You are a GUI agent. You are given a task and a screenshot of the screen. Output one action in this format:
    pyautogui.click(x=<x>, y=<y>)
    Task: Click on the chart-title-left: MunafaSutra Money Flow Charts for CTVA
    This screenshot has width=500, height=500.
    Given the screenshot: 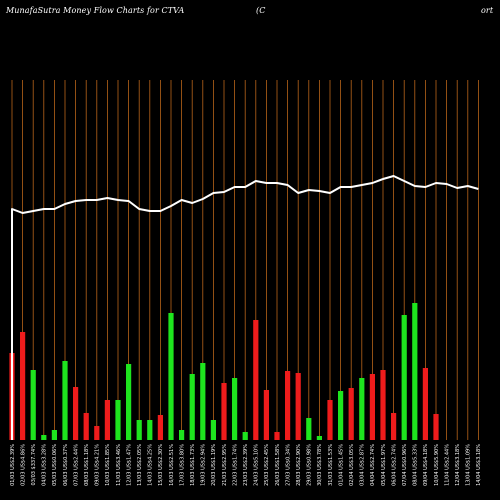 What is the action you would take?
    pyautogui.click(x=95, y=10)
    